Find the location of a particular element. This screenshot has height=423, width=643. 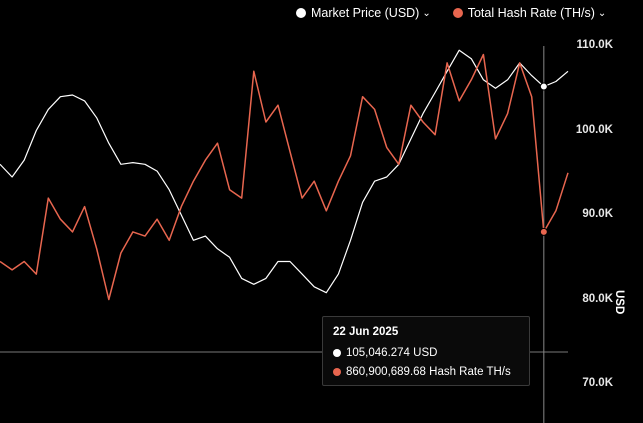

legend-item-hash-rate: Total Hash Rate (TH/s) ⌄ is located at coordinates (529, 13).